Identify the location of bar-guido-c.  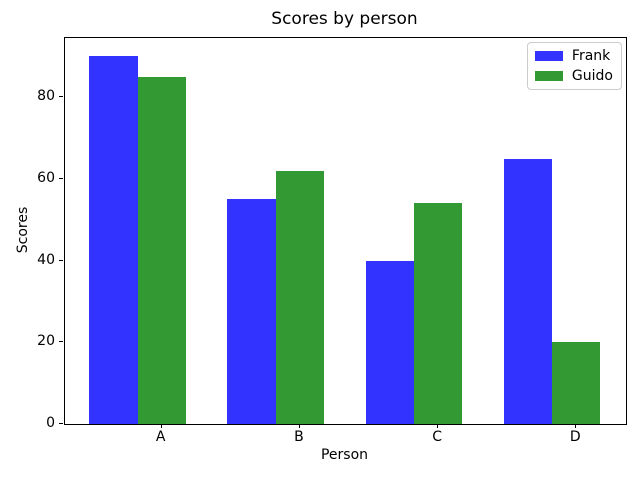
(438, 313).